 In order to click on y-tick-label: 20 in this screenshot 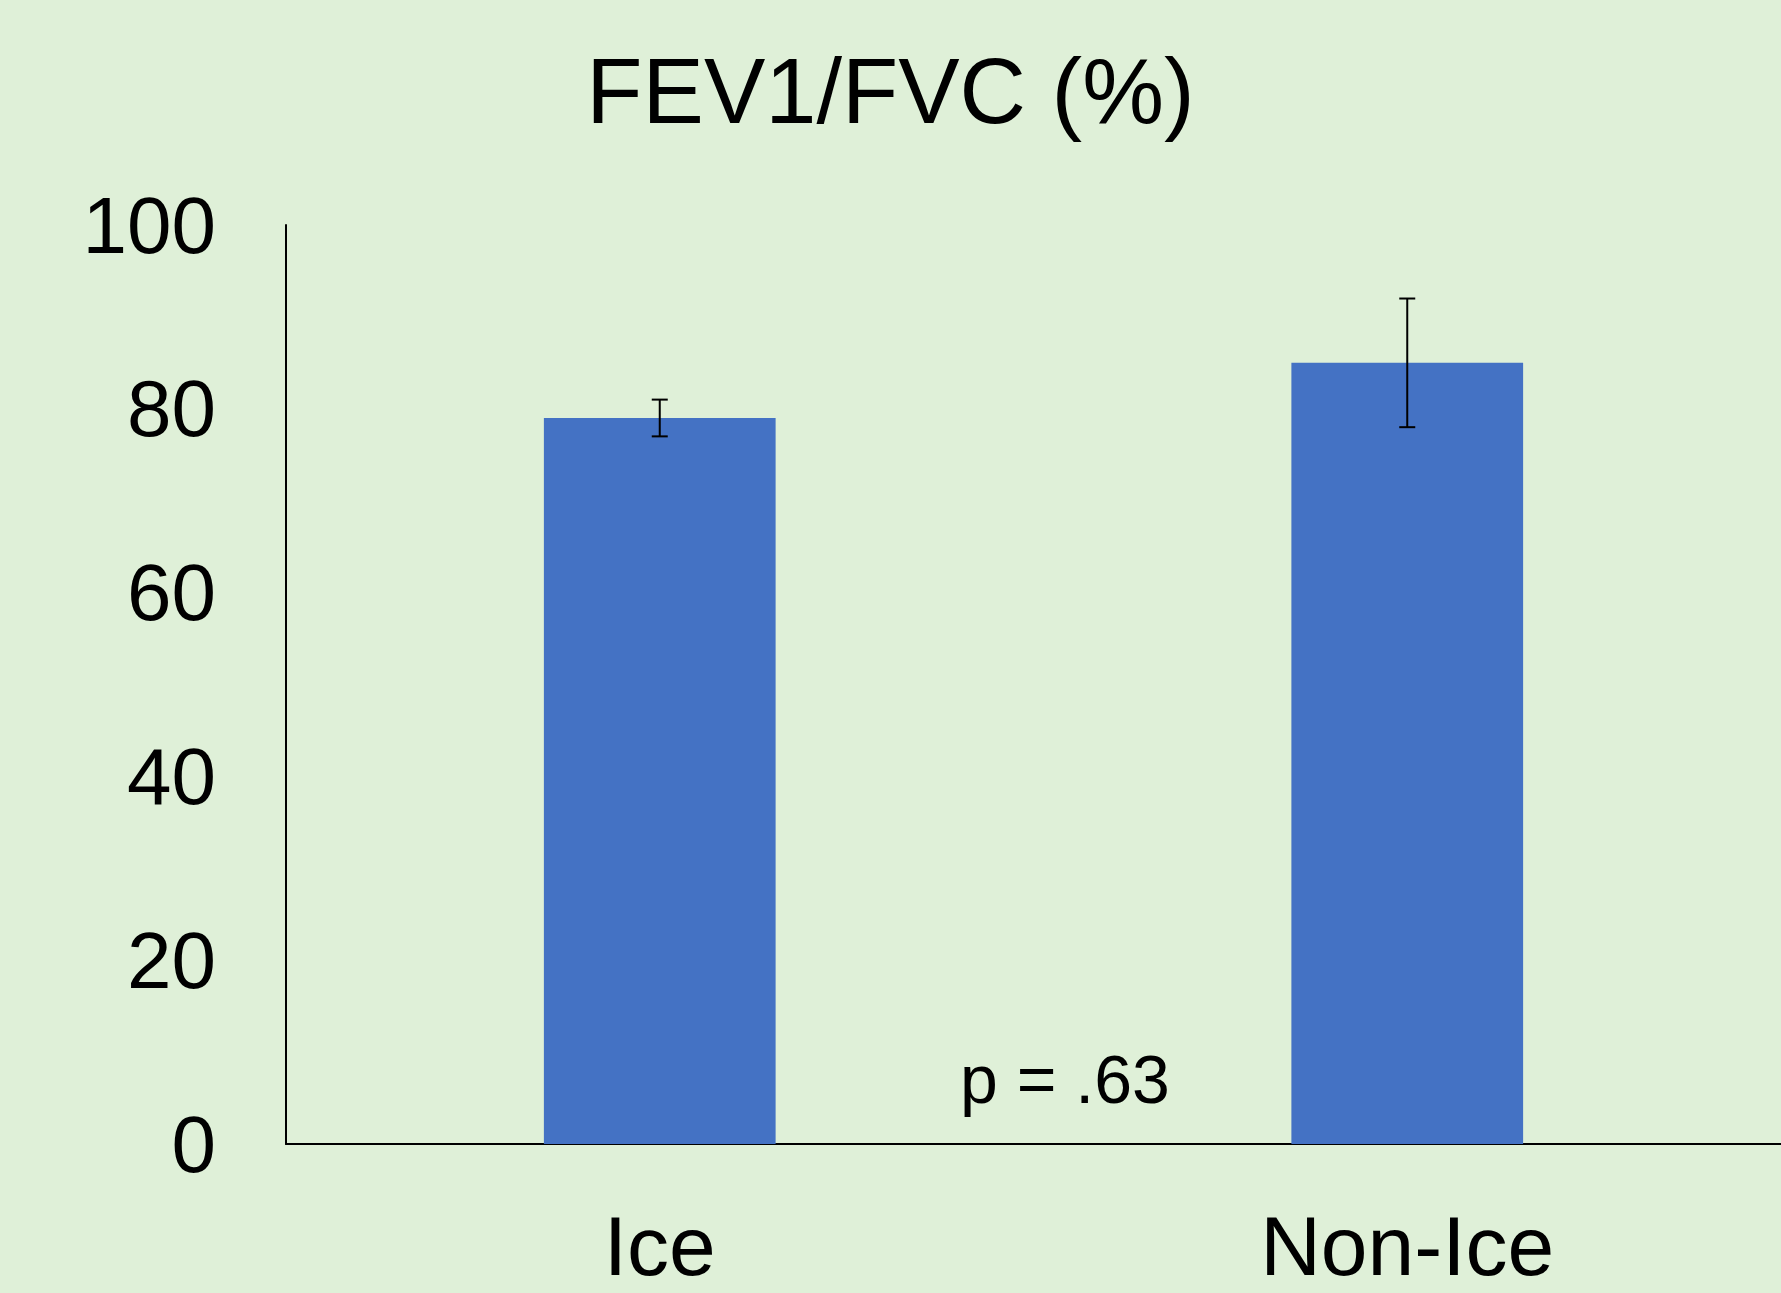, I will do `click(171, 960)`.